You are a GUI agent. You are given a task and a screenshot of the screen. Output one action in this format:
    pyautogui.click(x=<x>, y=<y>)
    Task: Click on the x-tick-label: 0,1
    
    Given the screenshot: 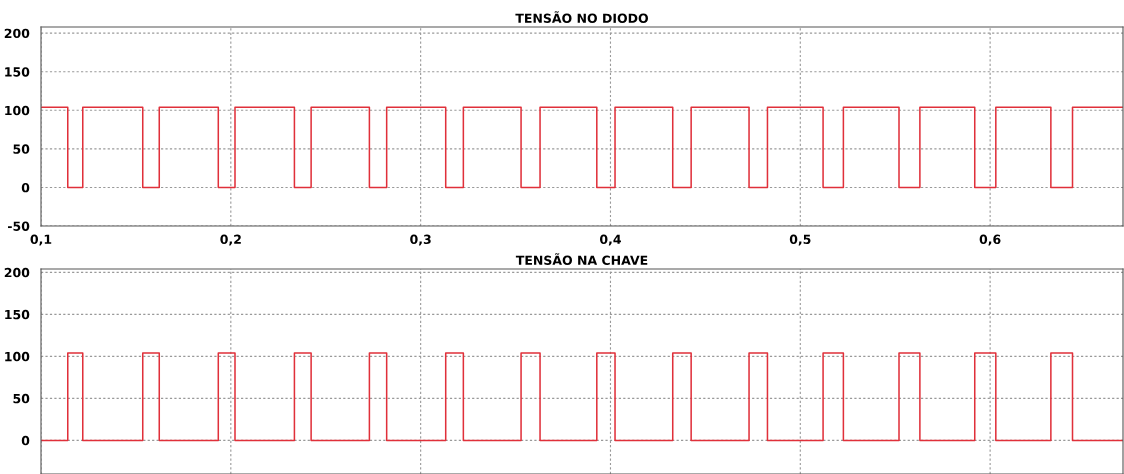 What is the action you would take?
    pyautogui.click(x=41, y=240)
    